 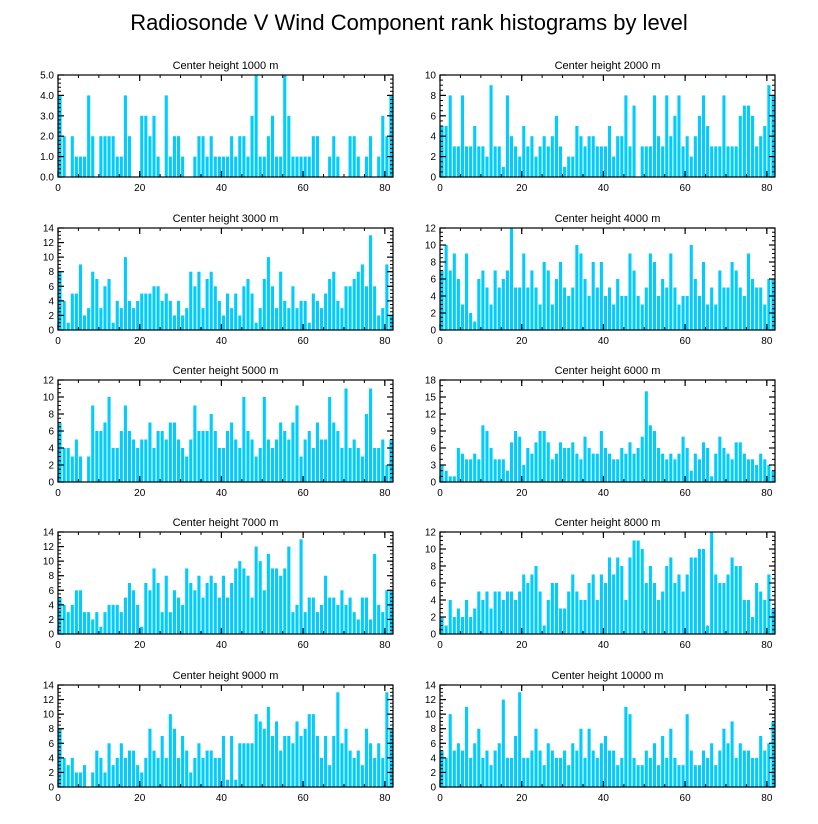 I want to click on y-tick-label: 6, so click(x=433, y=584).